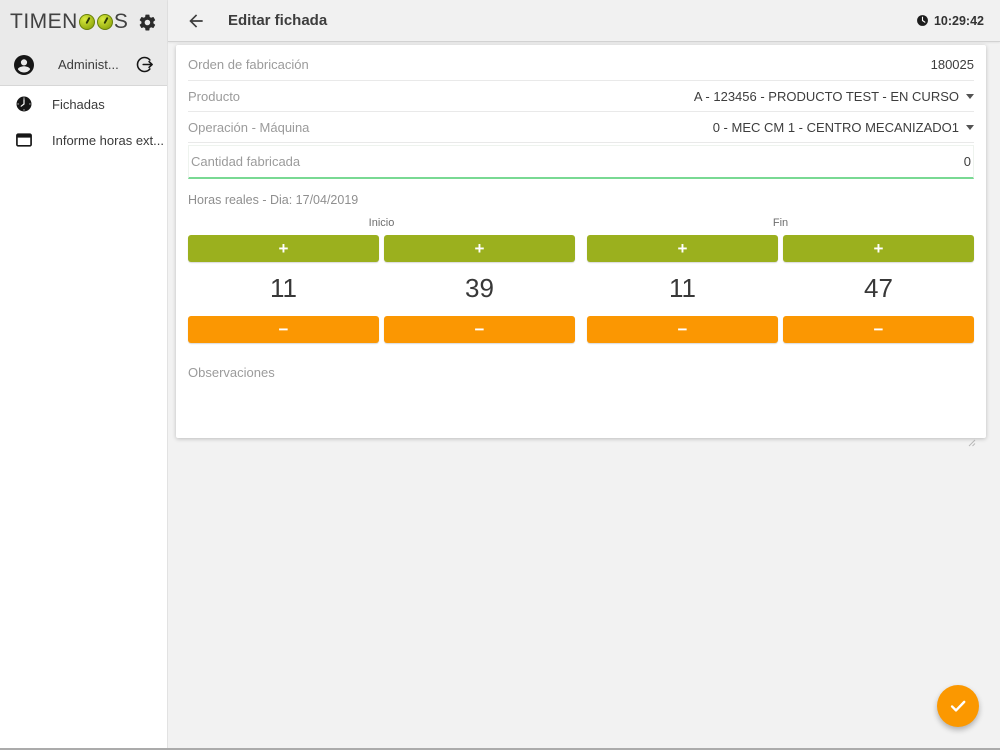  What do you see at coordinates (381, 223) in the screenshot?
I see `group-label: Inicio` at bounding box center [381, 223].